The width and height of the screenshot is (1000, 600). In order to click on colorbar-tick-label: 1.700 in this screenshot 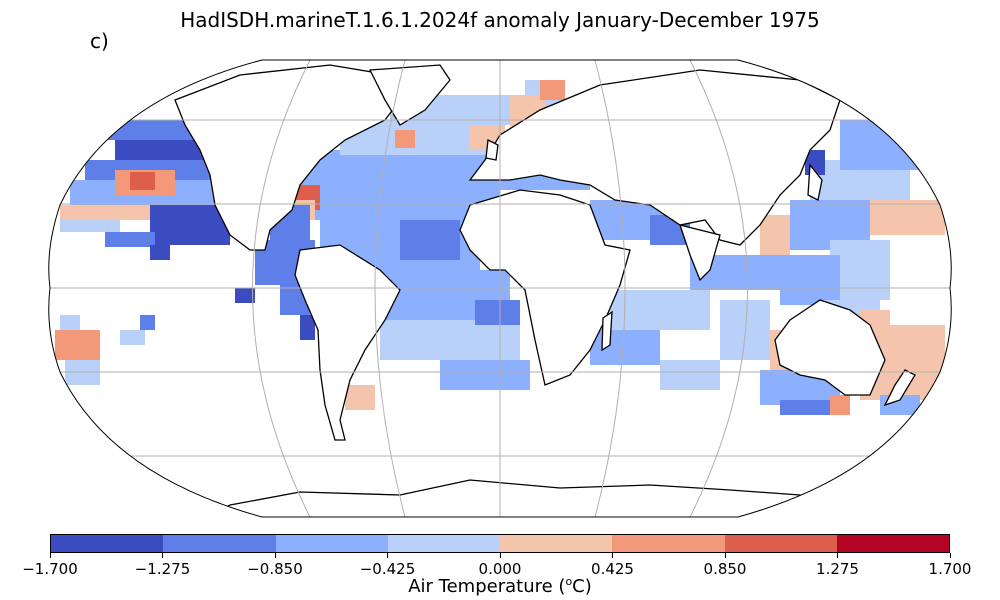, I will do `click(950, 569)`.